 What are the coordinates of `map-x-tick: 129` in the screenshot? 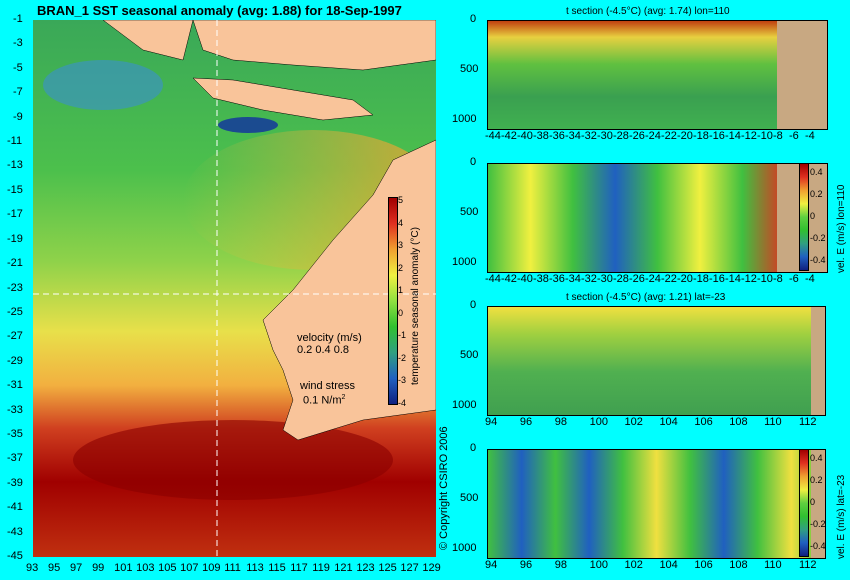 It's located at (431, 568).